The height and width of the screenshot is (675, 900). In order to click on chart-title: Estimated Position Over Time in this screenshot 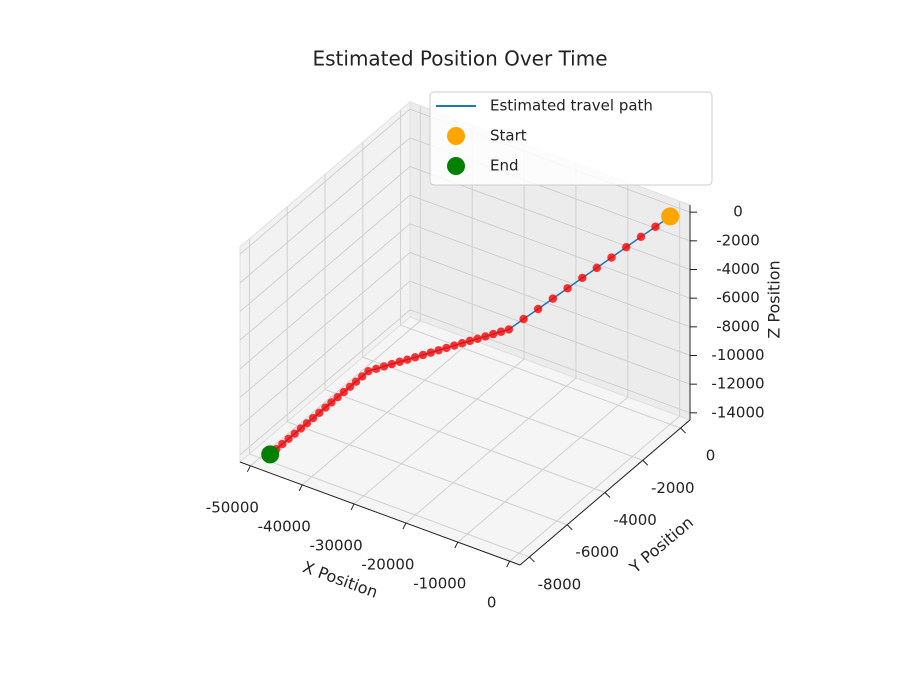, I will do `click(459, 59)`.